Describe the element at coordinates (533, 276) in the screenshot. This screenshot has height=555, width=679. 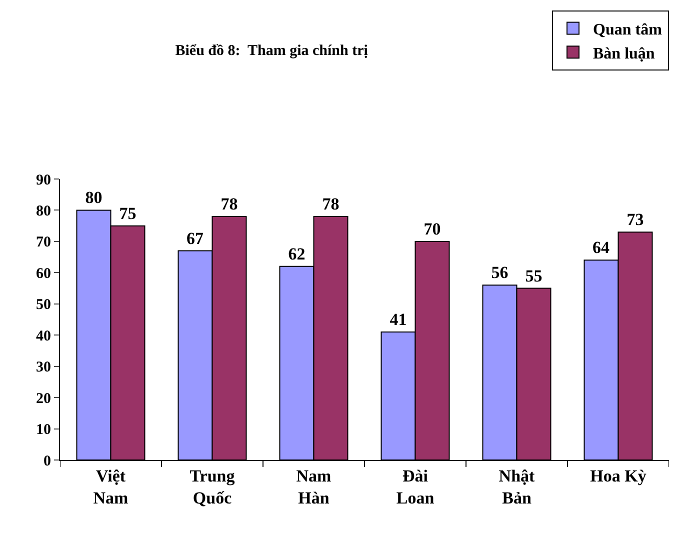
I see `data-label: 55` at that location.